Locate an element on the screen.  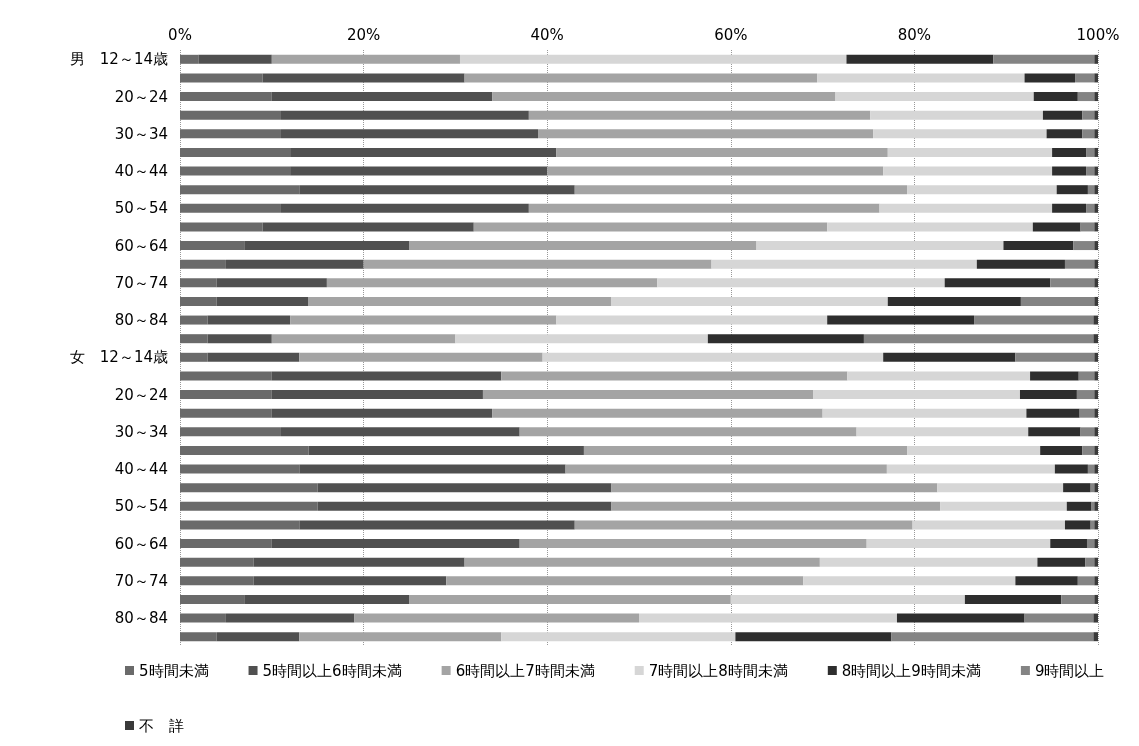
y-tick-label: 50～54 is located at coordinates (141, 506).